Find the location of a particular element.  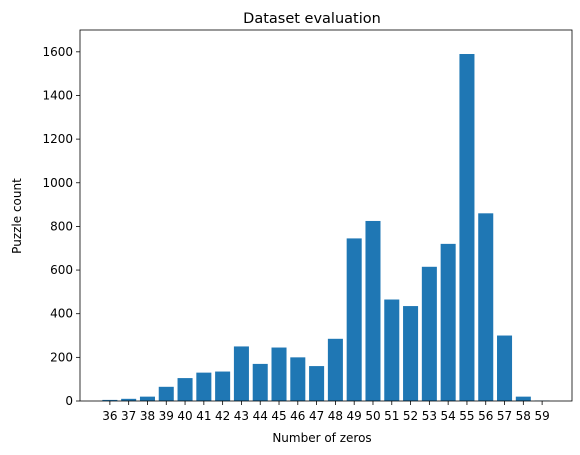

x-tick-label: 43 is located at coordinates (241, 416).